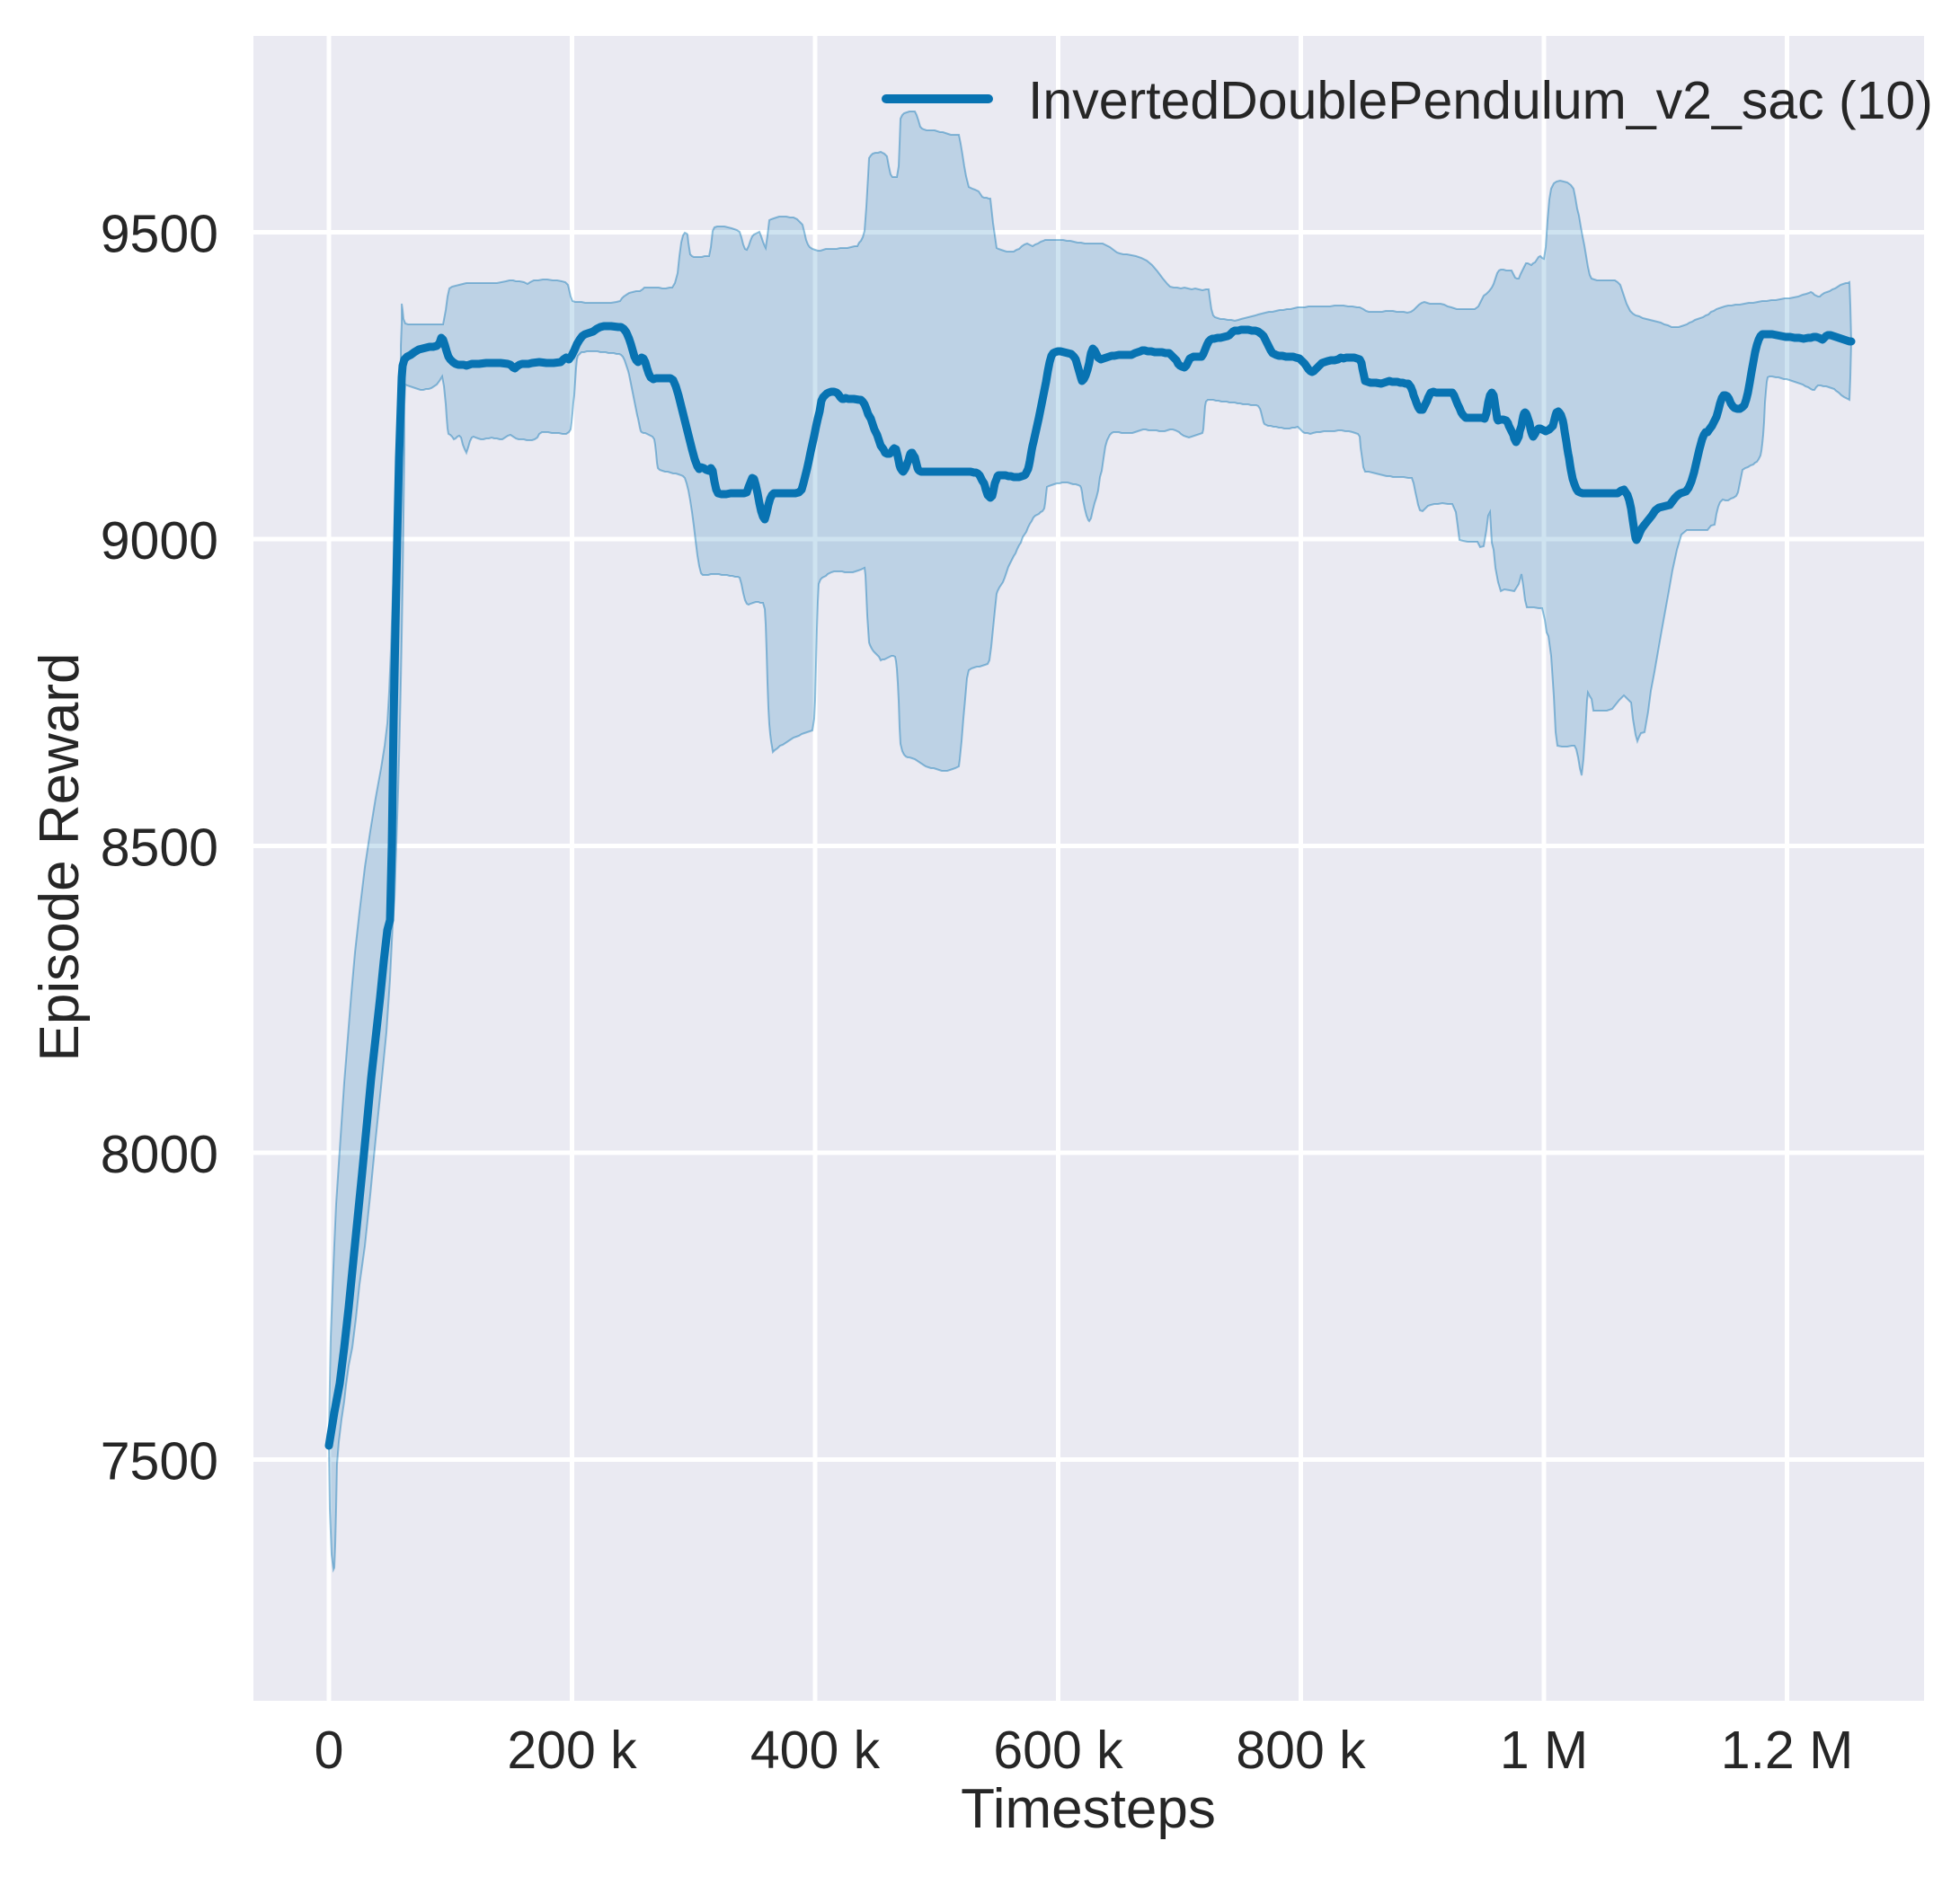 Image resolution: width=1960 pixels, height=1885 pixels. I want to click on svg-text: 9000, so click(160, 541).